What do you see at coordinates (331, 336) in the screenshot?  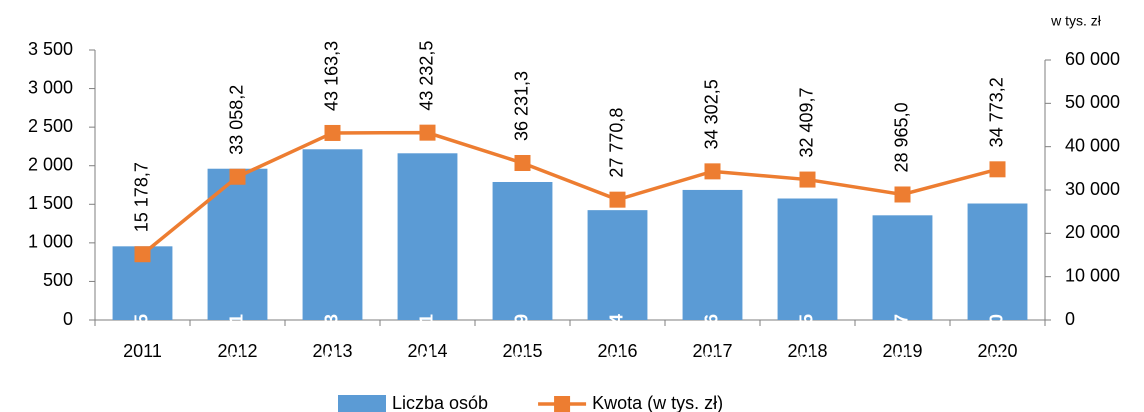 I see `bar-value-label: 2 213` at bounding box center [331, 336].